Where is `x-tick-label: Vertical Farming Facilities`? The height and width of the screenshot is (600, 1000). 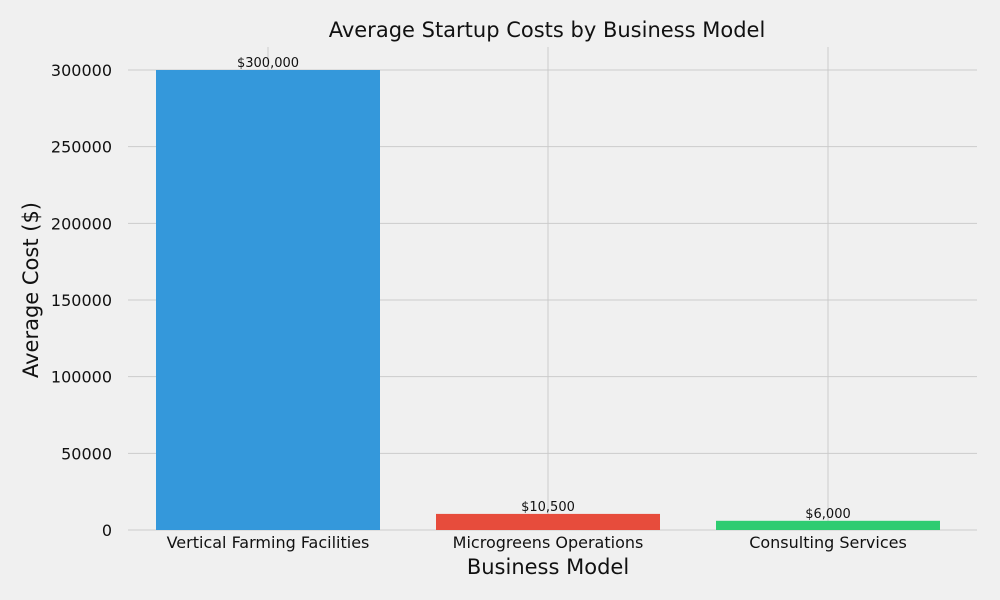
x-tick-label: Vertical Farming Facilities is located at coordinates (268, 542).